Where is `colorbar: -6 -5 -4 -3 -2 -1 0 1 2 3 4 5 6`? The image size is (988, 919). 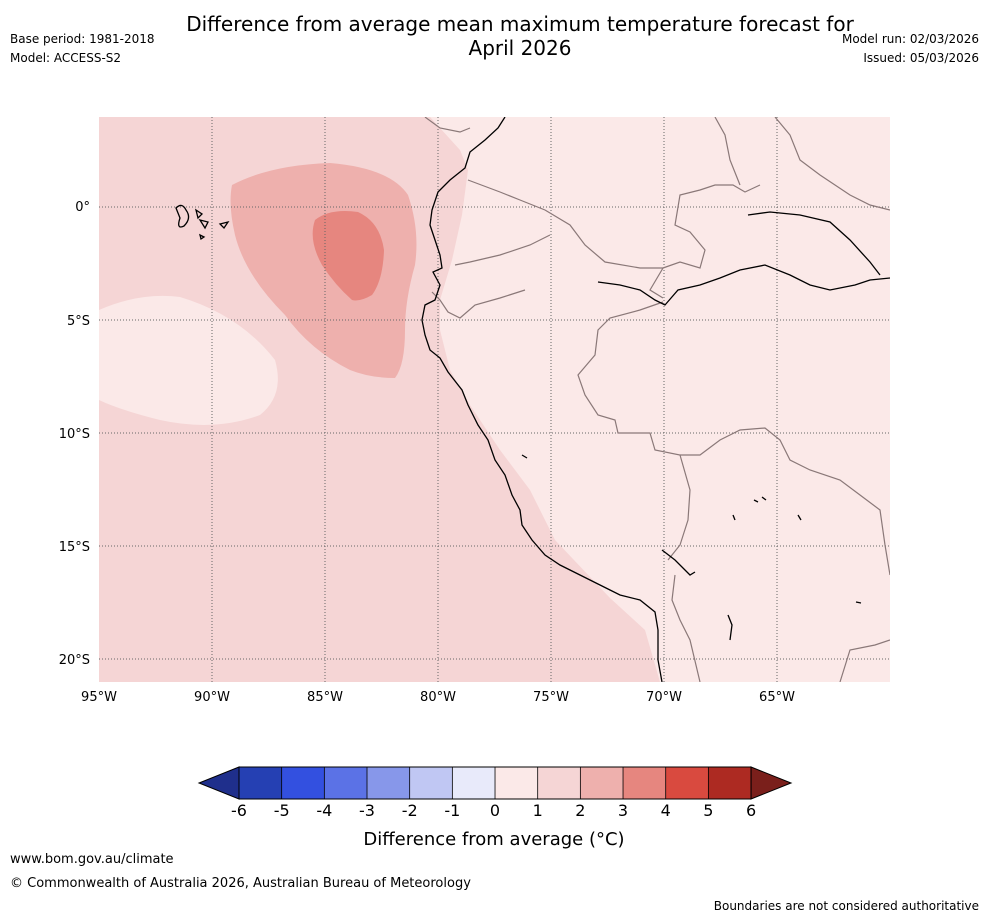
colorbar: -6 -5 -4 -3 -2 -1 0 1 2 3 4 5 6 is located at coordinates (495, 793).